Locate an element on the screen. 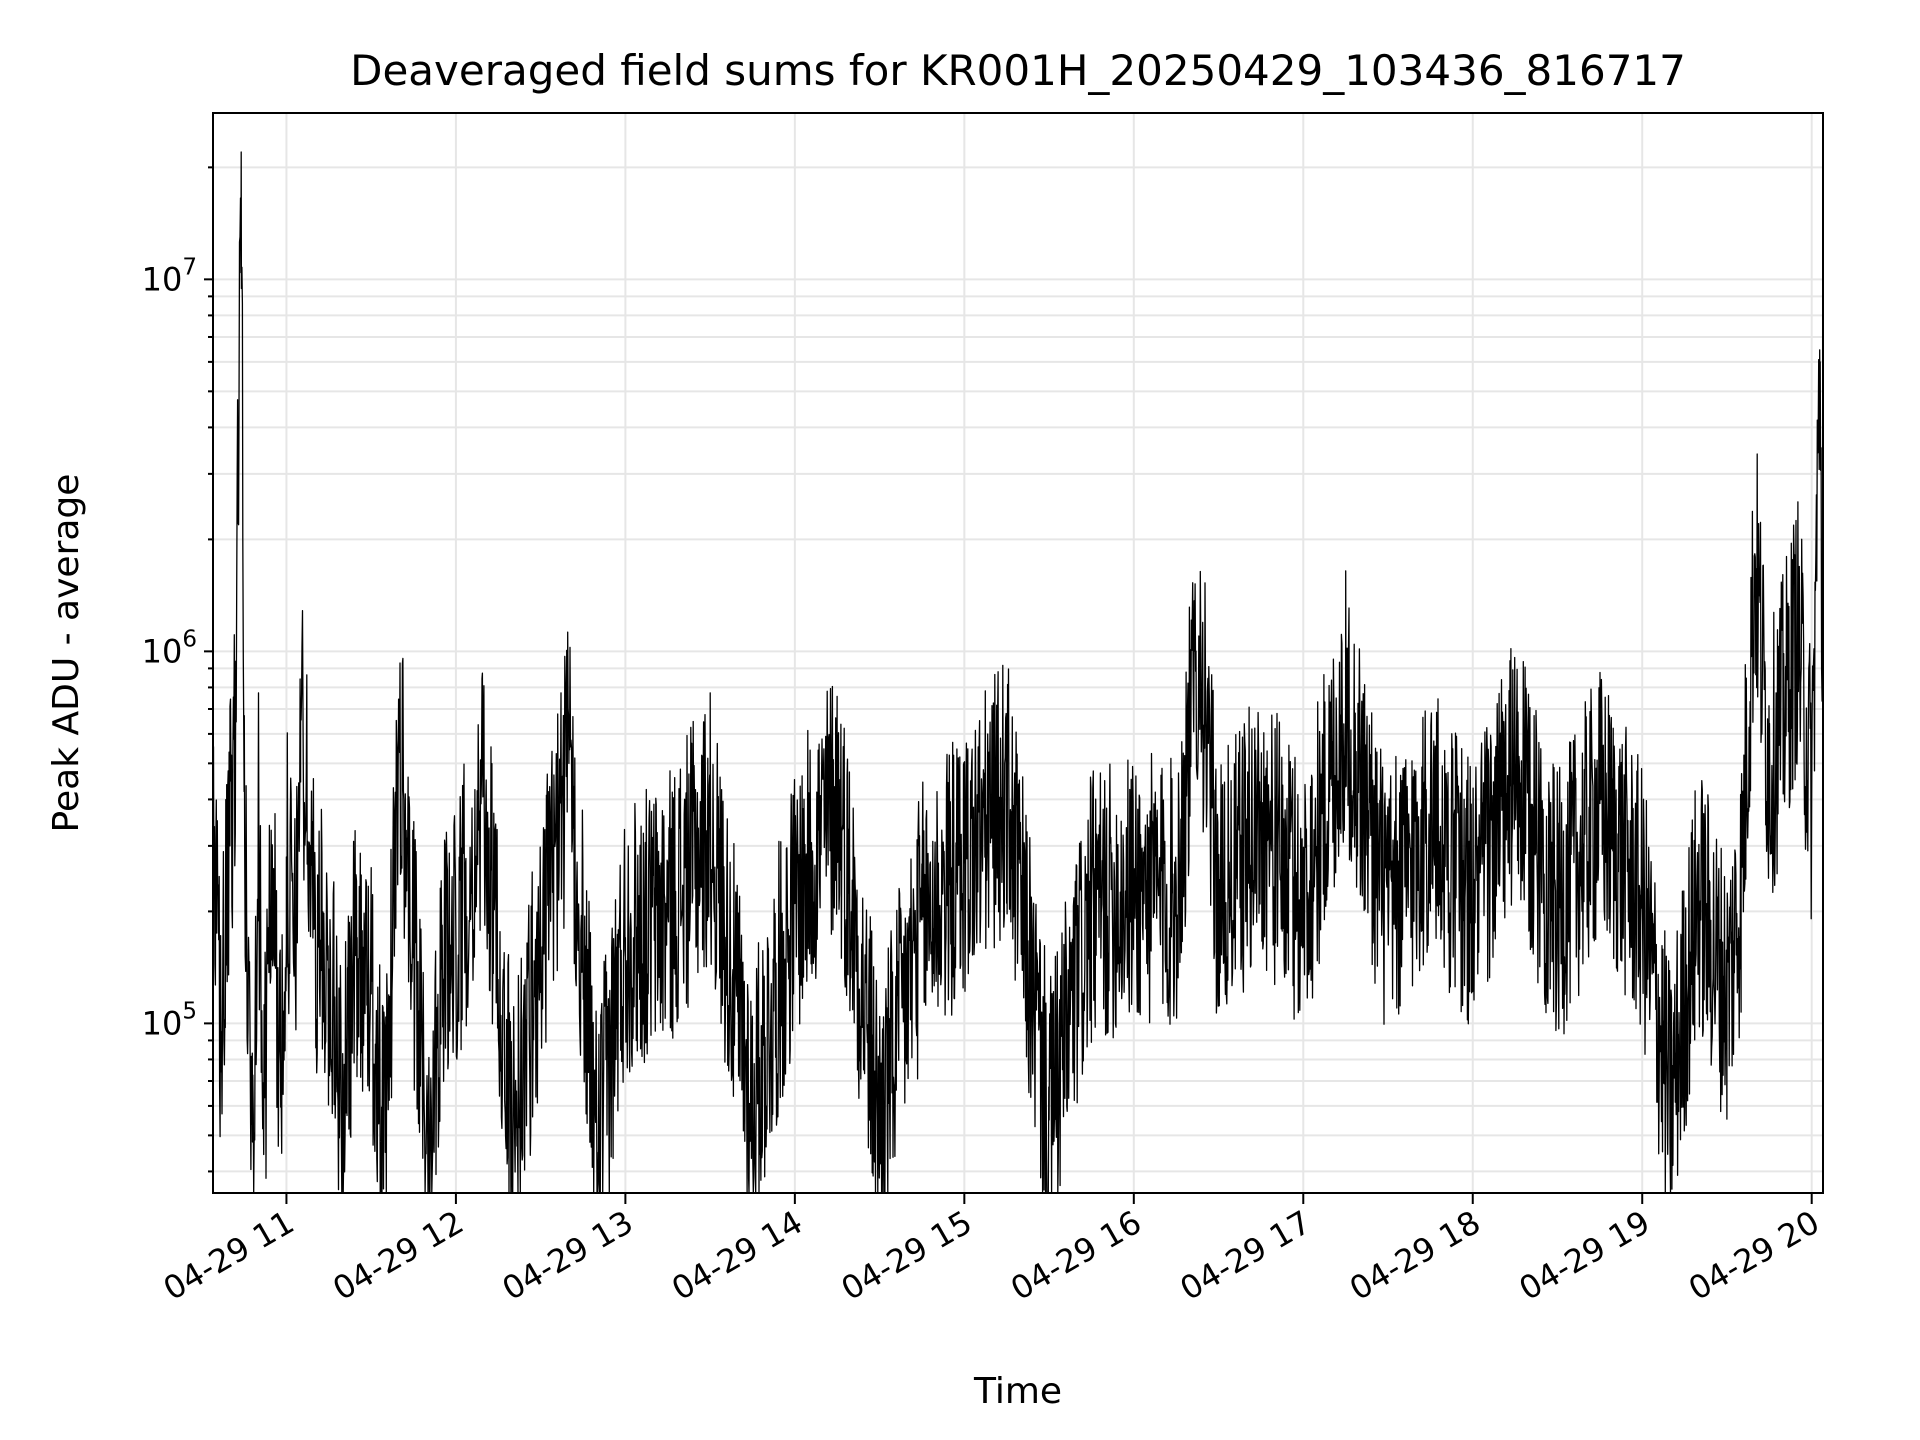 The image size is (1920, 1440). y-tick-label-exponent: 5 is located at coordinates (189, 1011).